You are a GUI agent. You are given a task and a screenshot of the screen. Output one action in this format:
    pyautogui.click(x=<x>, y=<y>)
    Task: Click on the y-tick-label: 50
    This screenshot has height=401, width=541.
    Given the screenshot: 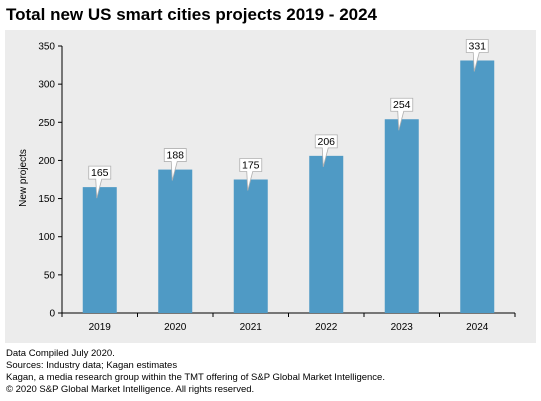 What is the action you would take?
    pyautogui.click(x=50, y=275)
    